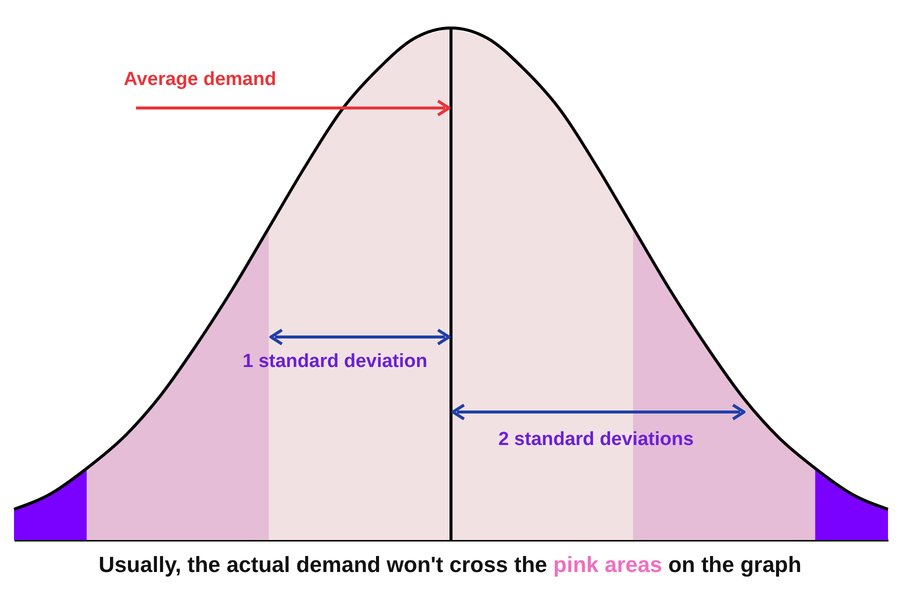 This screenshot has width=900, height=600. Describe the element at coordinates (200, 80) in the screenshot. I see `annotation: Average demand` at that location.